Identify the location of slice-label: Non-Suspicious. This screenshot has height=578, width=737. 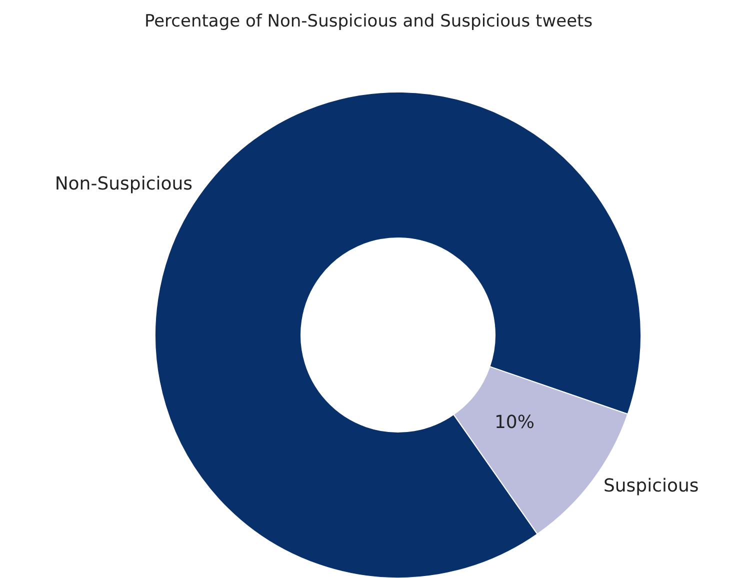
(123, 183).